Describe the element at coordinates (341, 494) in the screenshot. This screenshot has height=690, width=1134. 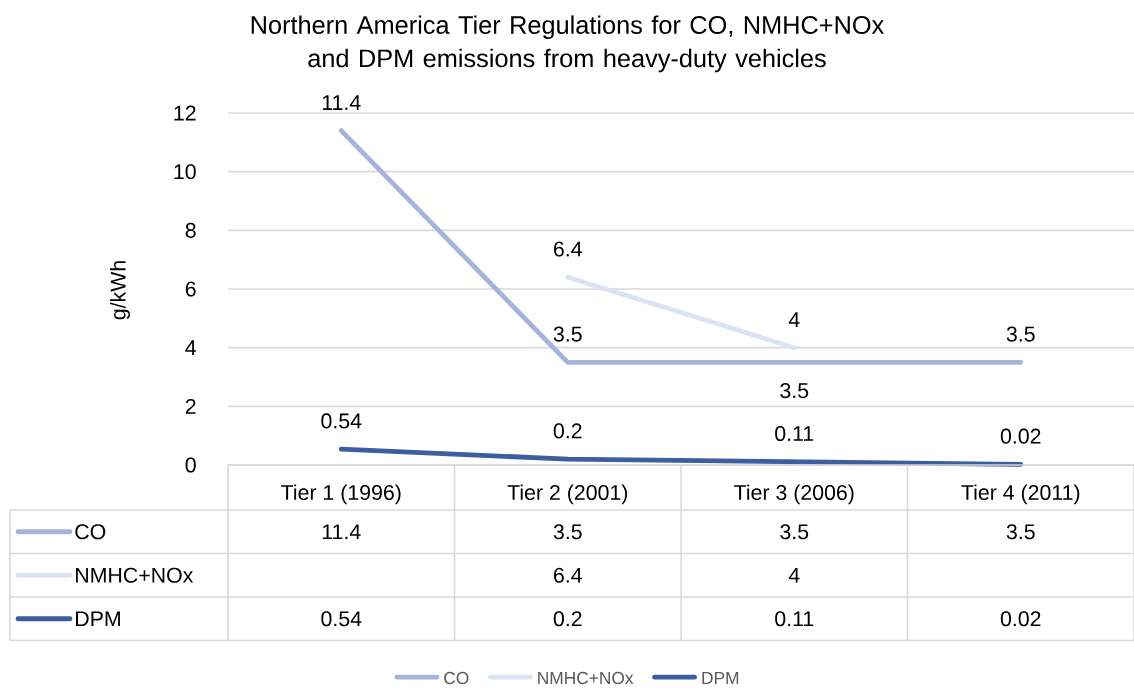
I see `x-tick-label: Tier 1 (1996)` at that location.